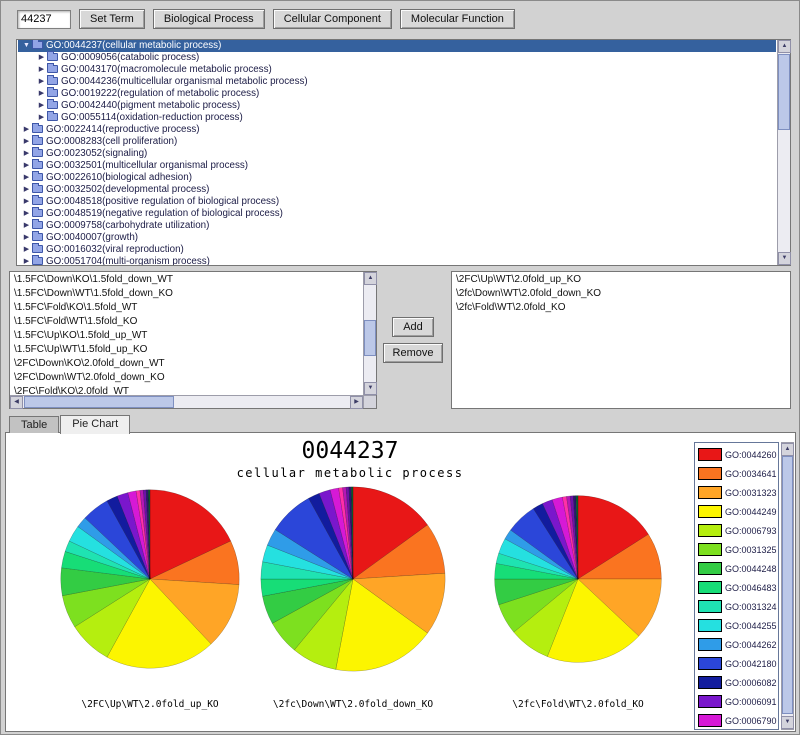 The image size is (800, 735). What do you see at coordinates (738, 663) in the screenshot?
I see `legend-item: GO:0042180` at bounding box center [738, 663].